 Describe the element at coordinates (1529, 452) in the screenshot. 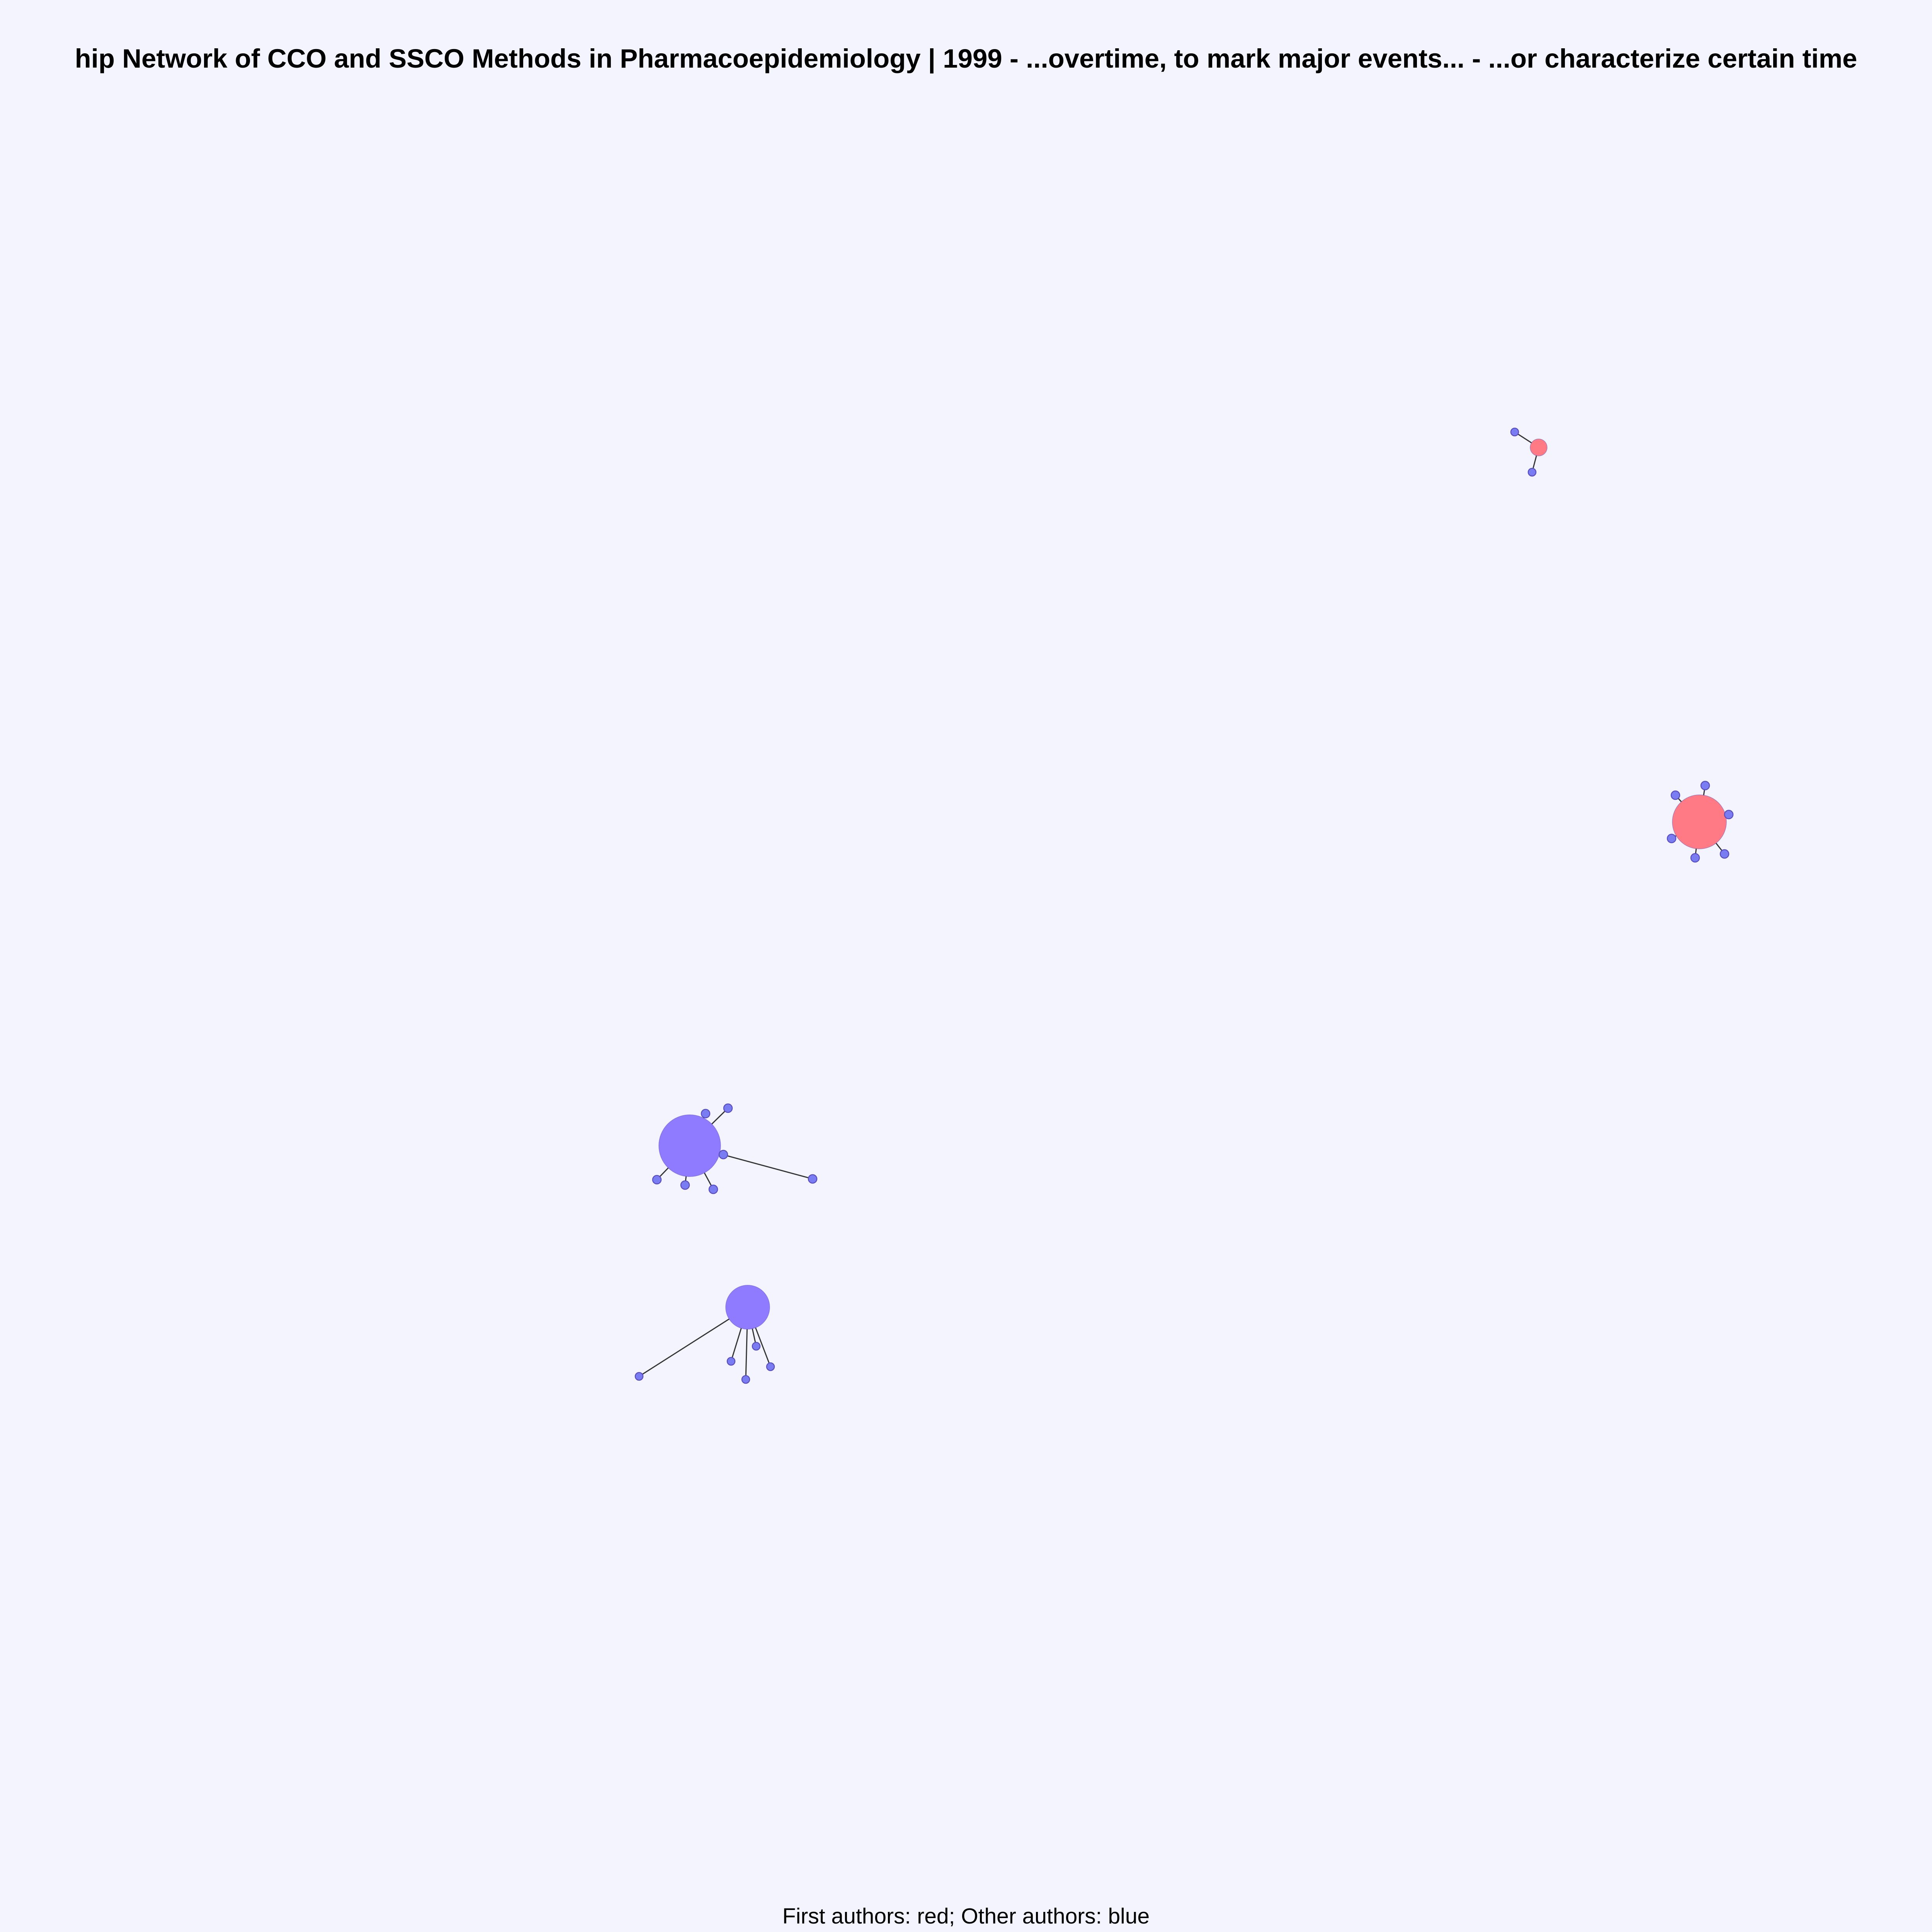

I see `cluster-top-right` at that location.